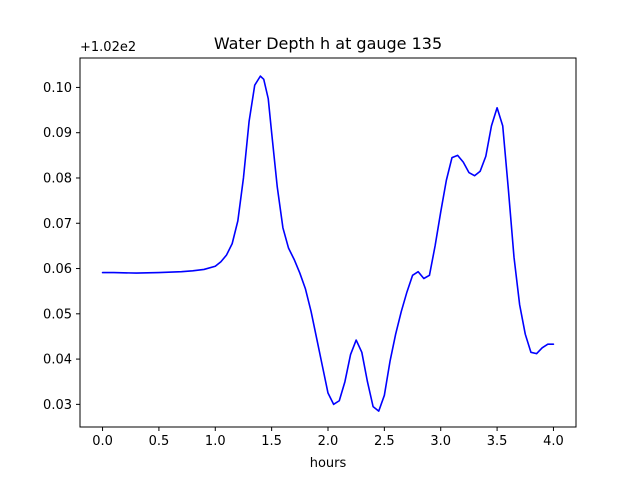 This screenshot has height=480, width=640. I want to click on x-tick-label: 0.5, so click(159, 441).